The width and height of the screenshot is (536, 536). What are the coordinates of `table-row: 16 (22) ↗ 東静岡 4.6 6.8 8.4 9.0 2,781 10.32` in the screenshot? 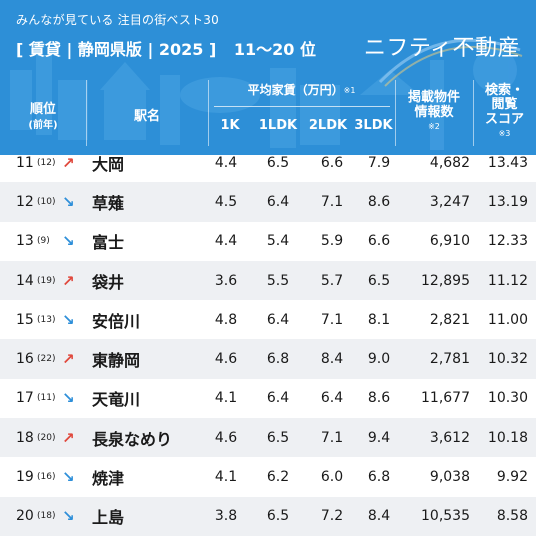 It's located at (268, 359).